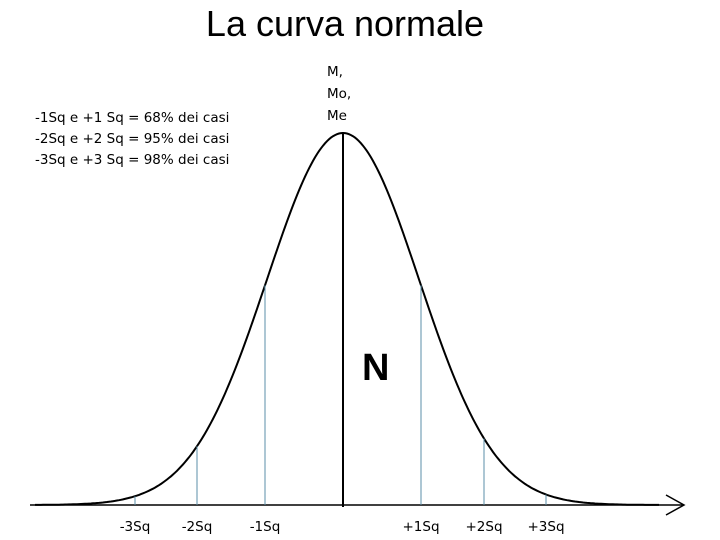  Describe the element at coordinates (197, 527) in the screenshot. I see `axis-label: -2Sq` at that location.